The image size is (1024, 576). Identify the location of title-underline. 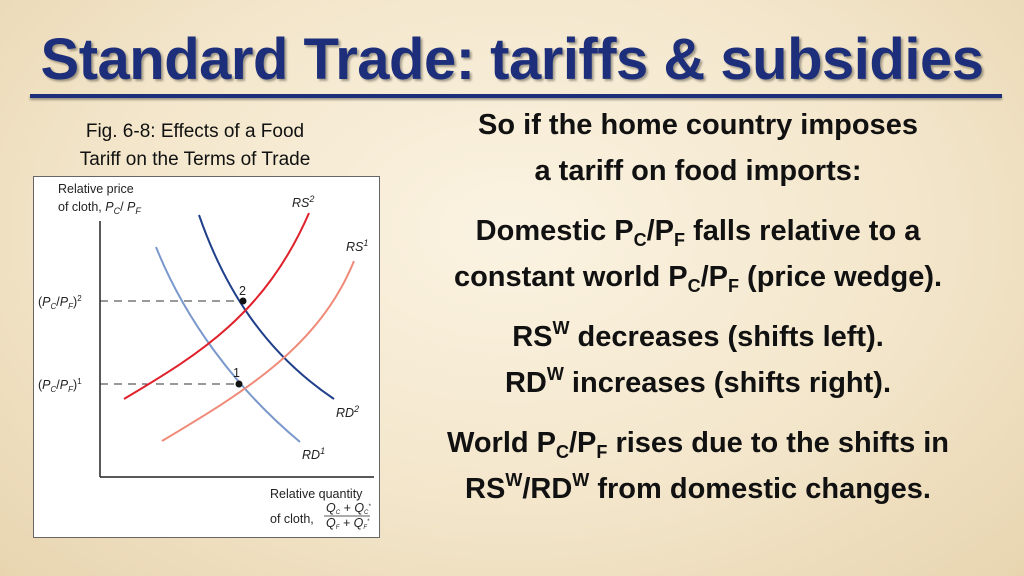
(516, 96).